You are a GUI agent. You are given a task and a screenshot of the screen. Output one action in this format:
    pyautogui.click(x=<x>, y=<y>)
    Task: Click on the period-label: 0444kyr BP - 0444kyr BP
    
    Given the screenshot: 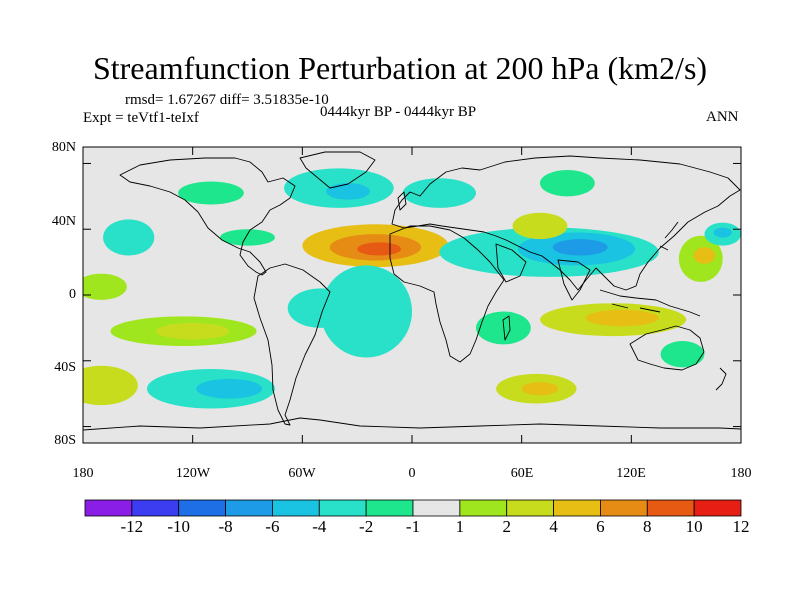 What is the action you would take?
    pyautogui.click(x=398, y=112)
    